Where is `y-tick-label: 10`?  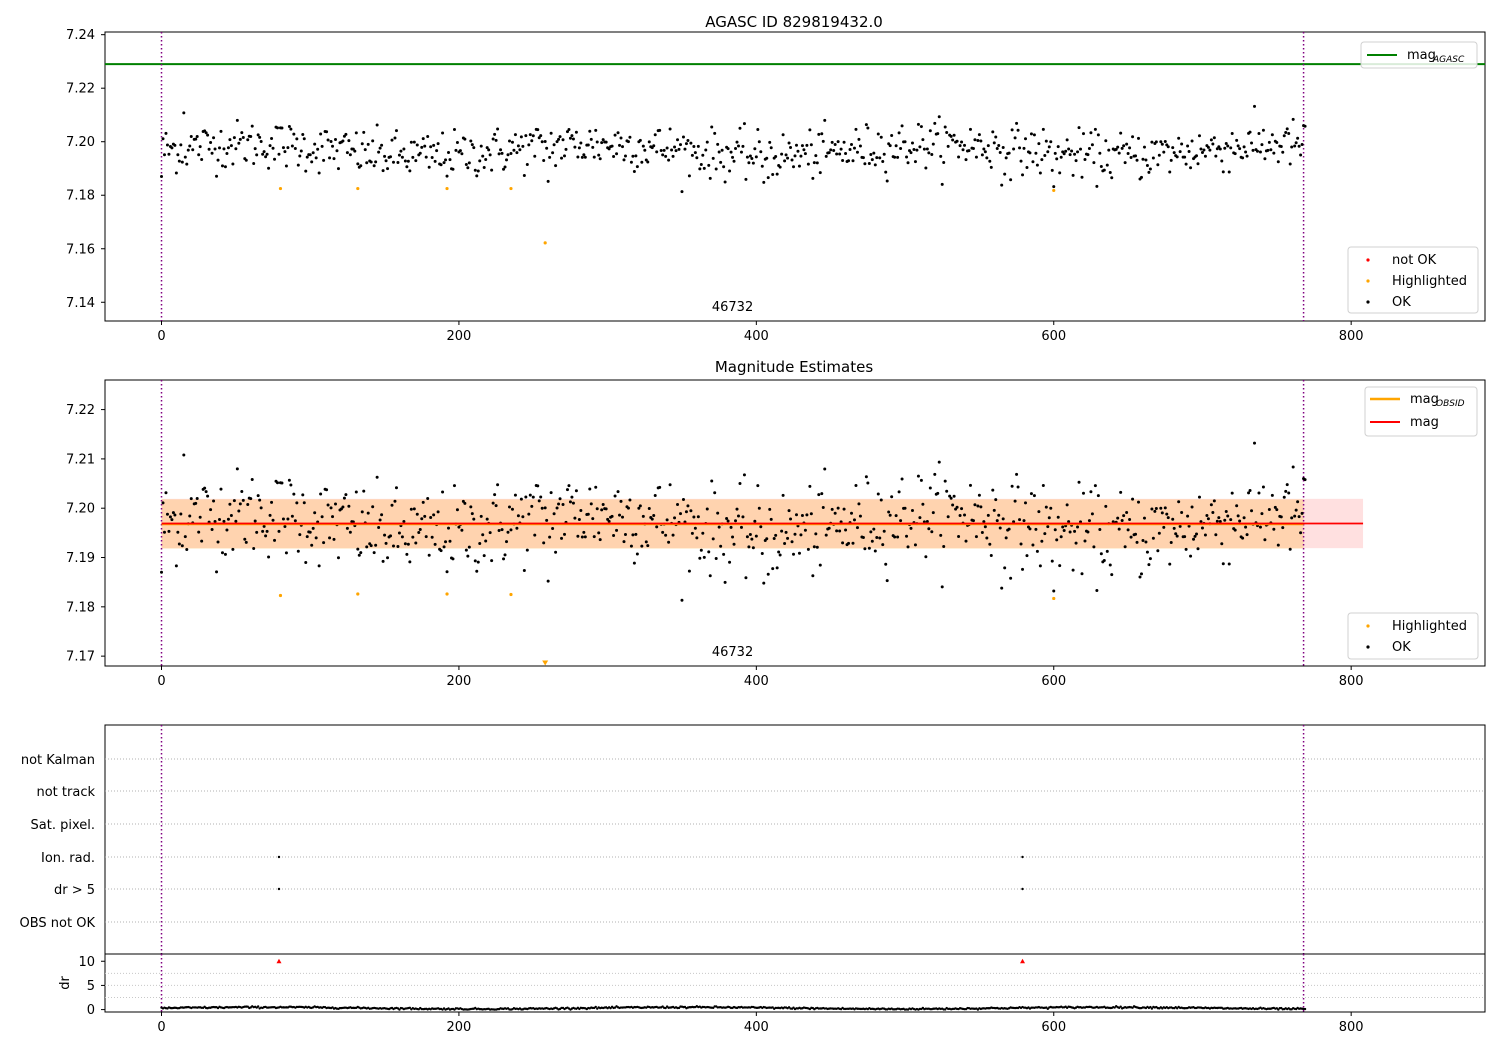 y-tick-label: 10 is located at coordinates (86, 962).